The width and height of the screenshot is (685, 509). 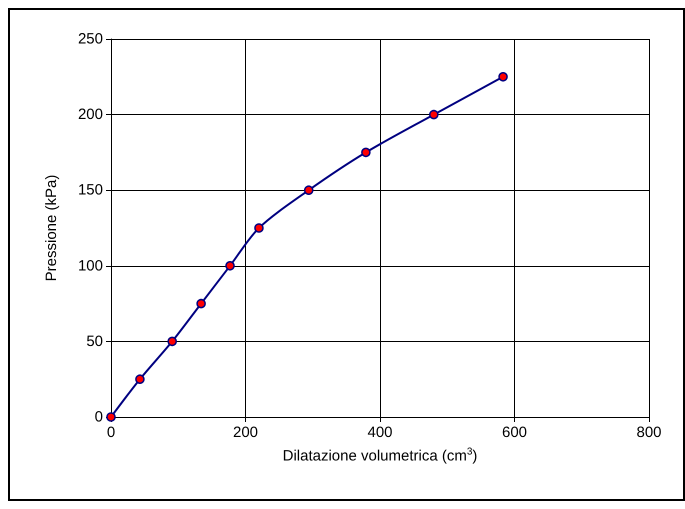 I want to click on y-tick-label: 200, so click(x=90, y=115).